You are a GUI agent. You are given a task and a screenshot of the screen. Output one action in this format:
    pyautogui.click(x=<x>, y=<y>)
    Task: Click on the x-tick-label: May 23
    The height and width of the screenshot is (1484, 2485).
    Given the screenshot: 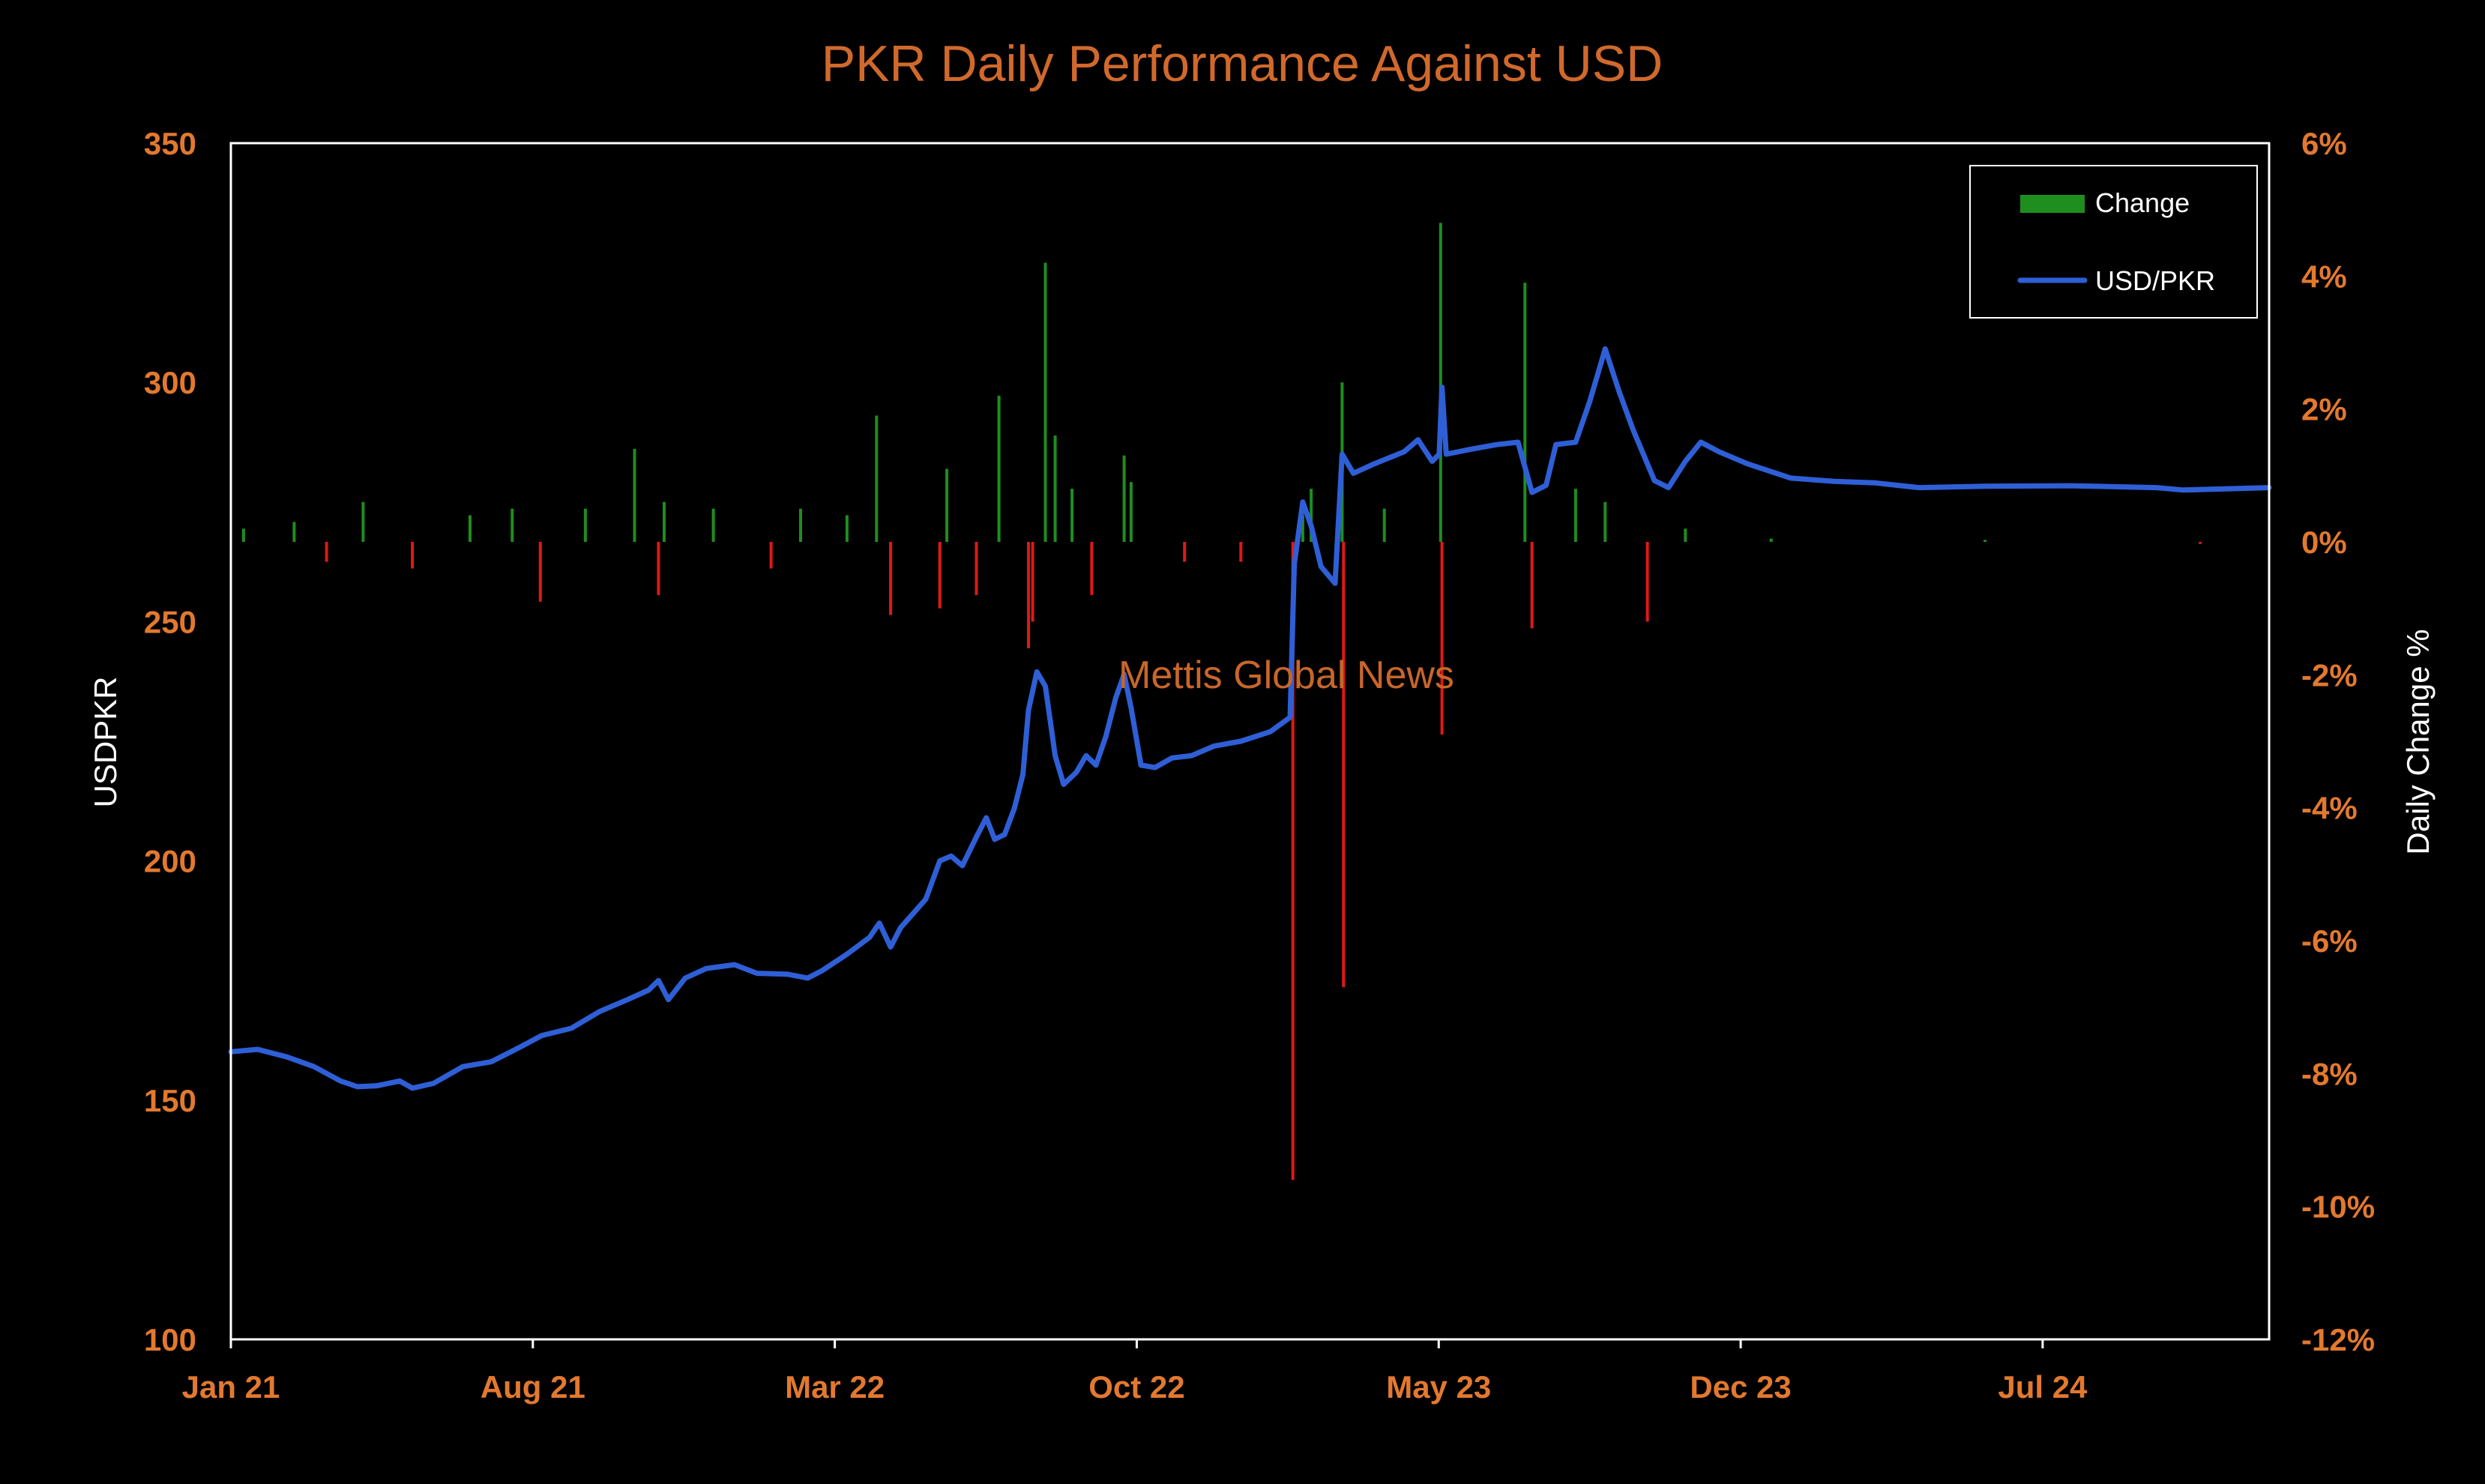 What is the action you would take?
    pyautogui.click(x=1438, y=1387)
    